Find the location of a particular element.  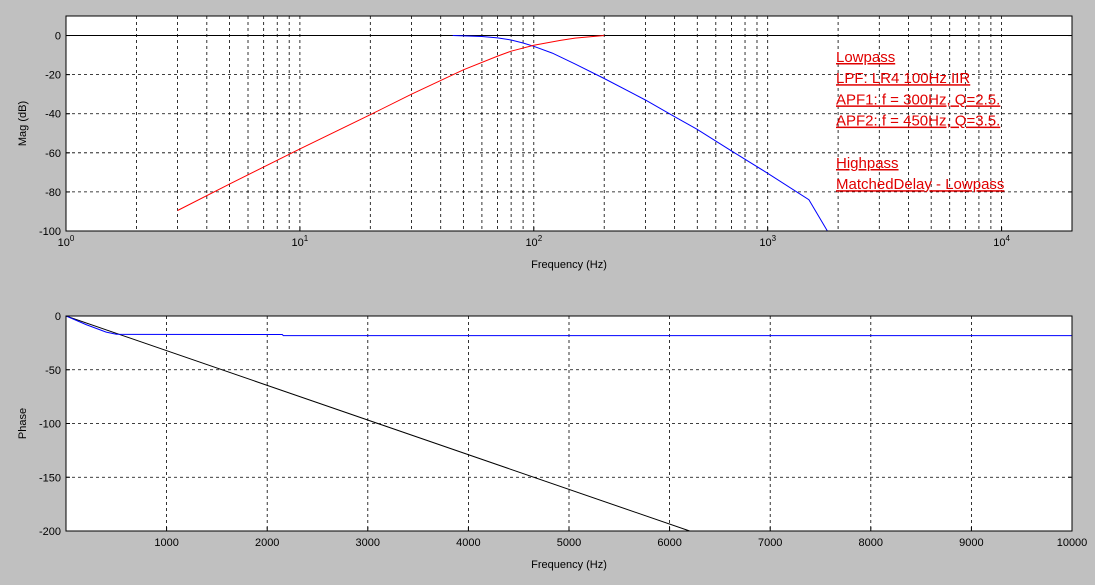

y-tick-label: -50 is located at coordinates (53, 371).